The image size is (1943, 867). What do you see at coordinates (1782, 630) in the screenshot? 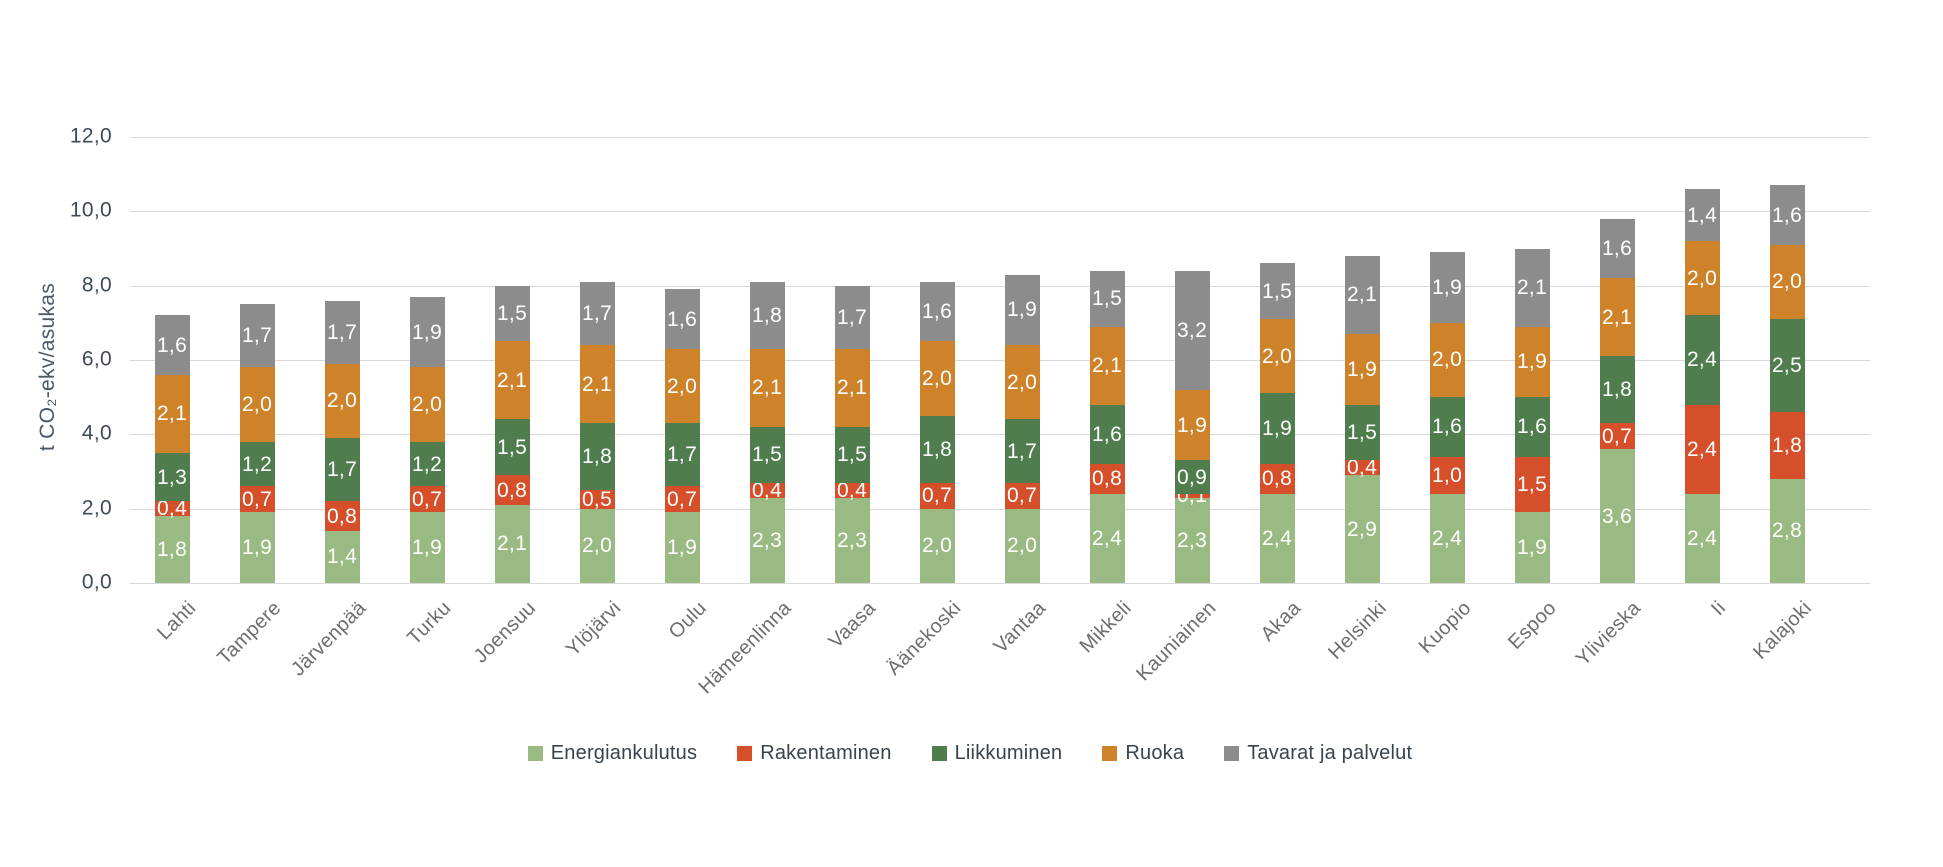
I see `x-axis-label: Kalajoki` at bounding box center [1782, 630].